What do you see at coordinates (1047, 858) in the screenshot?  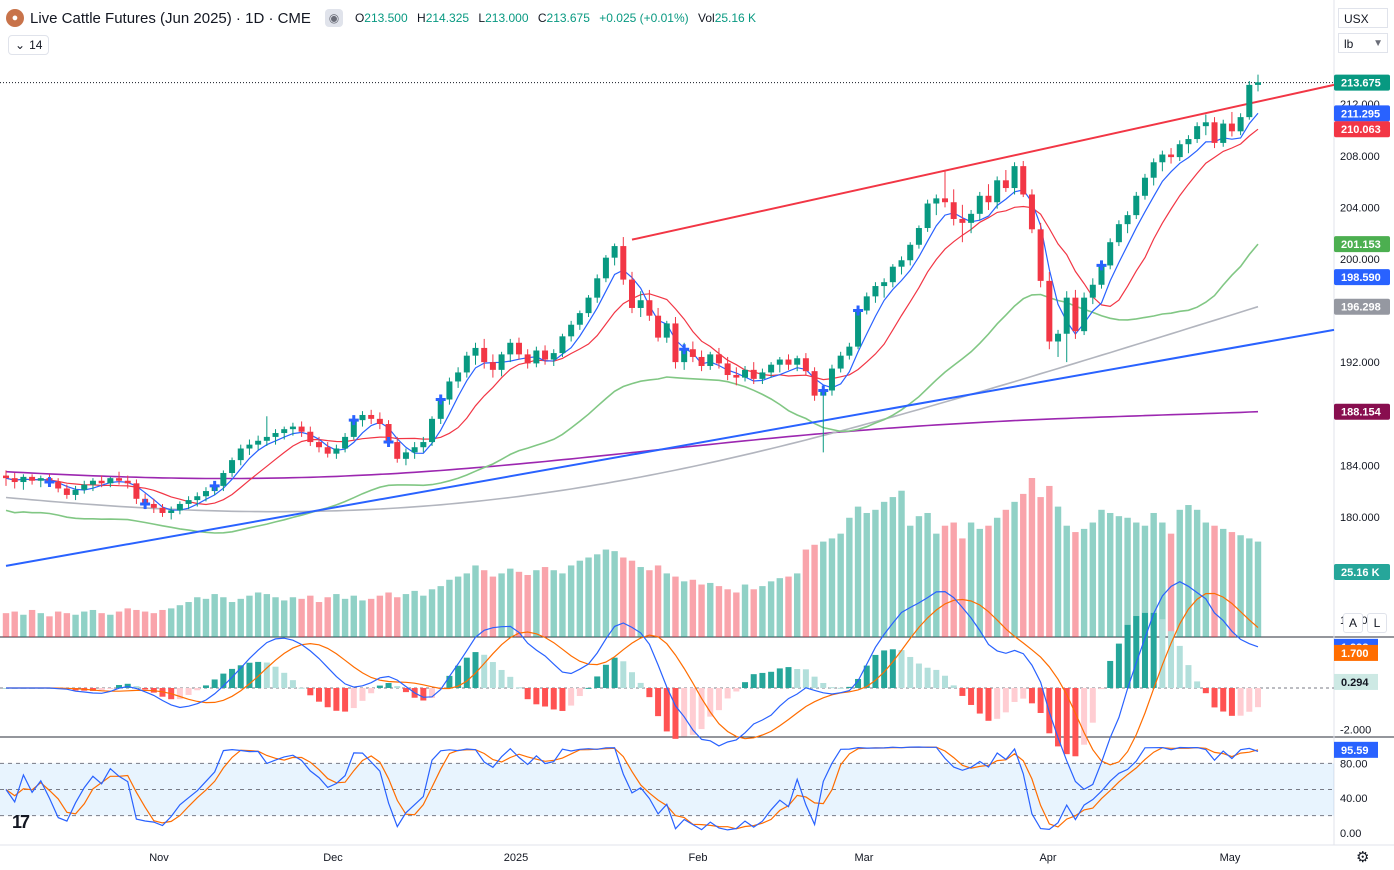 I see `time-axis-tick: Apr` at bounding box center [1047, 858].